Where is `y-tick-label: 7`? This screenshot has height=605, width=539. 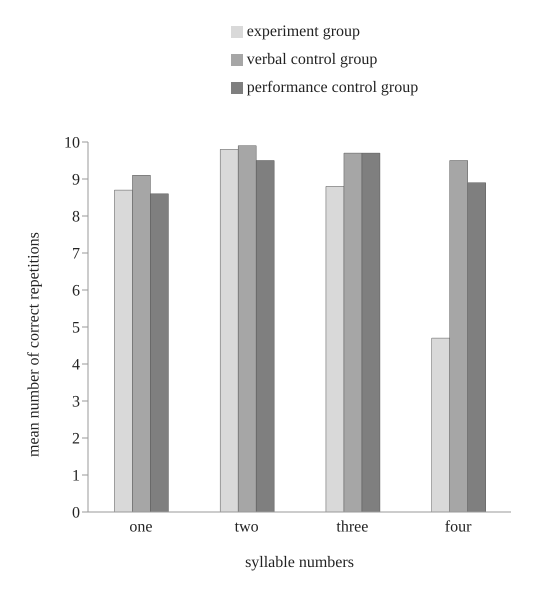 y-tick-label: 7 is located at coordinates (76, 254).